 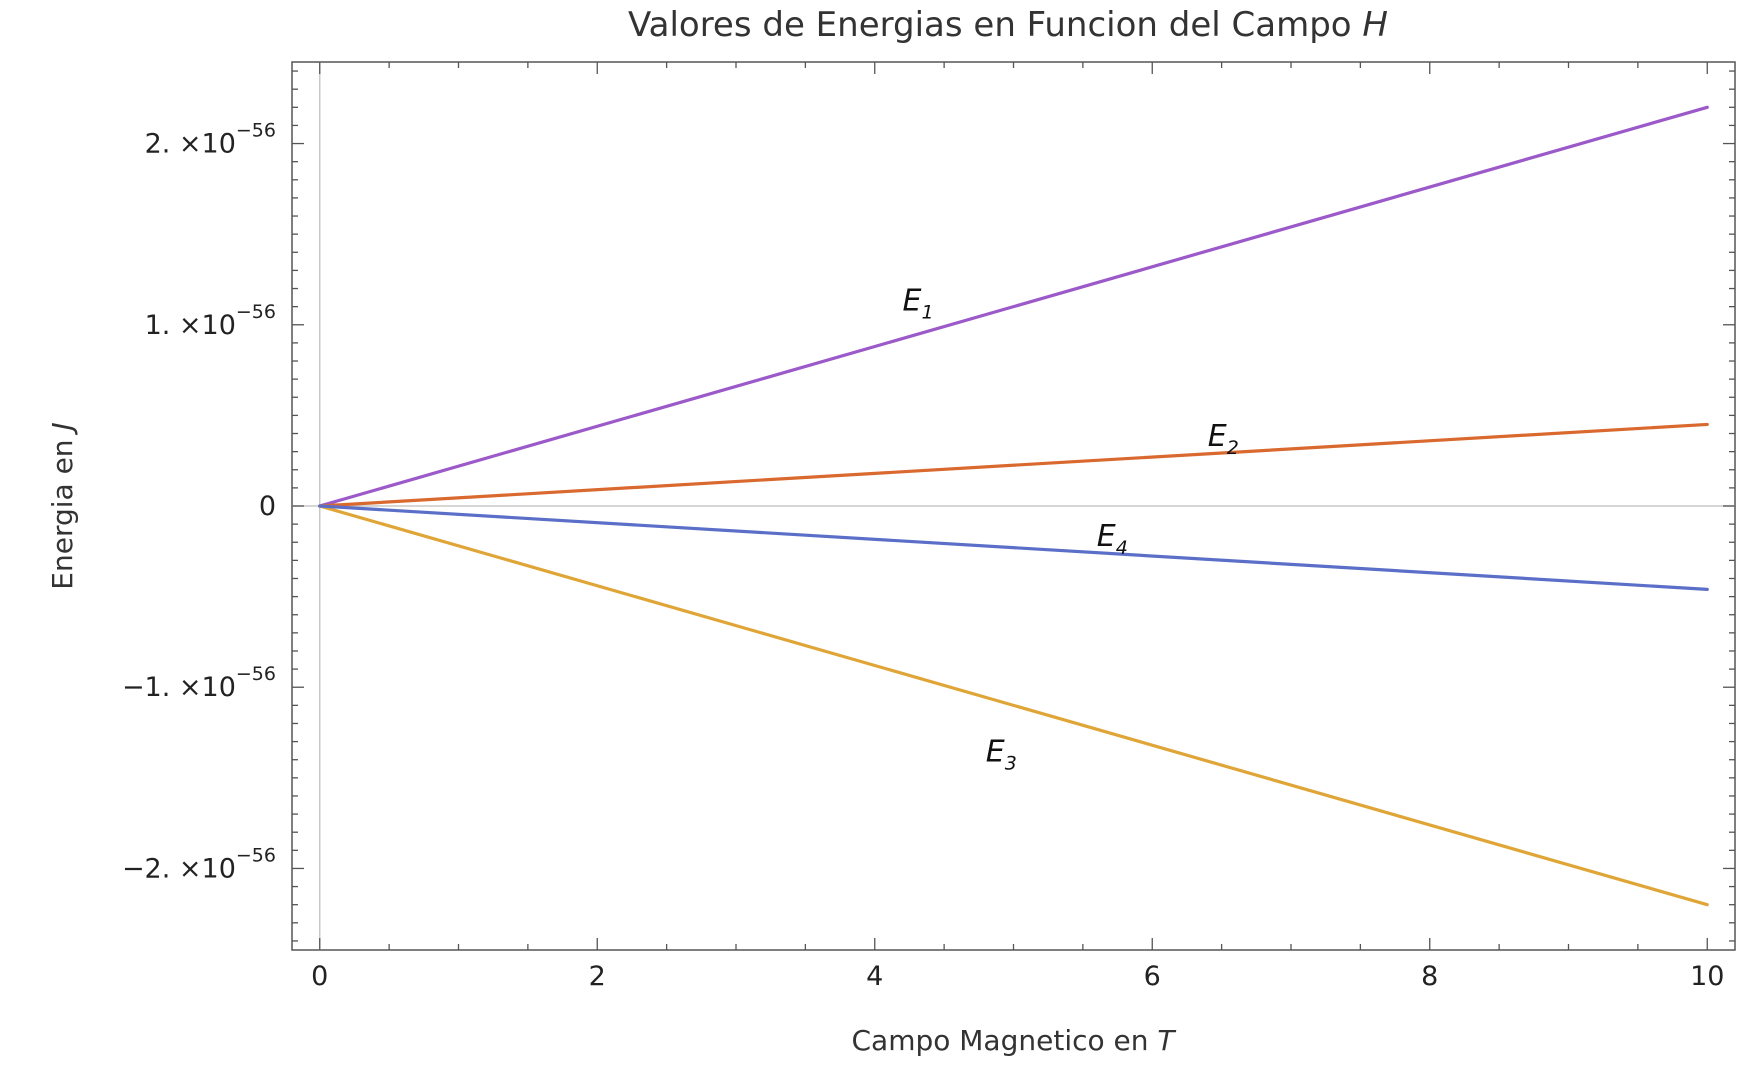 What do you see at coordinates (918, 303) in the screenshot?
I see `series-label-e1: E1` at bounding box center [918, 303].